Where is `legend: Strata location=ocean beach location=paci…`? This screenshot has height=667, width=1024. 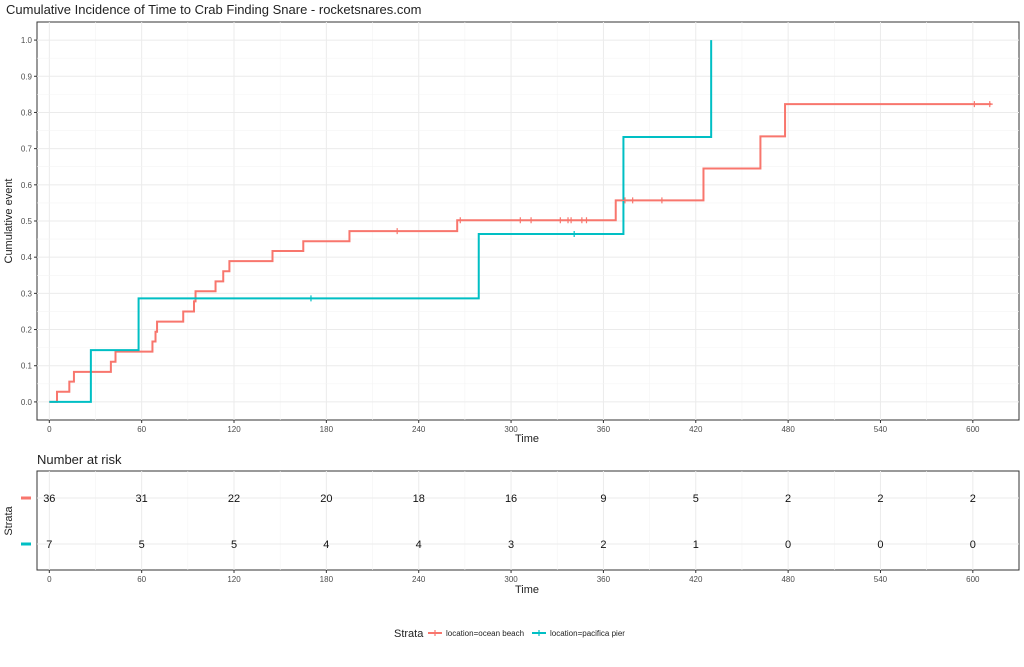 legend: Strata location=ocean beach location=paci… is located at coordinates (509, 634).